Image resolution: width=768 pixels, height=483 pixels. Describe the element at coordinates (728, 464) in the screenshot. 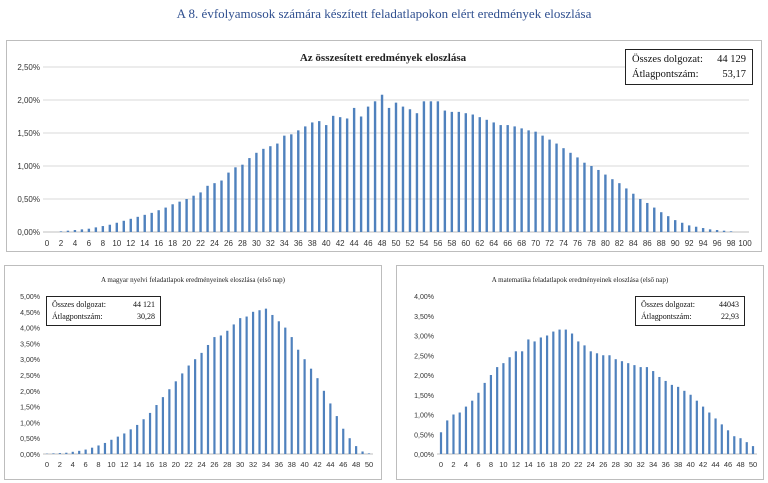

I see `x-tick-label: 46` at that location.